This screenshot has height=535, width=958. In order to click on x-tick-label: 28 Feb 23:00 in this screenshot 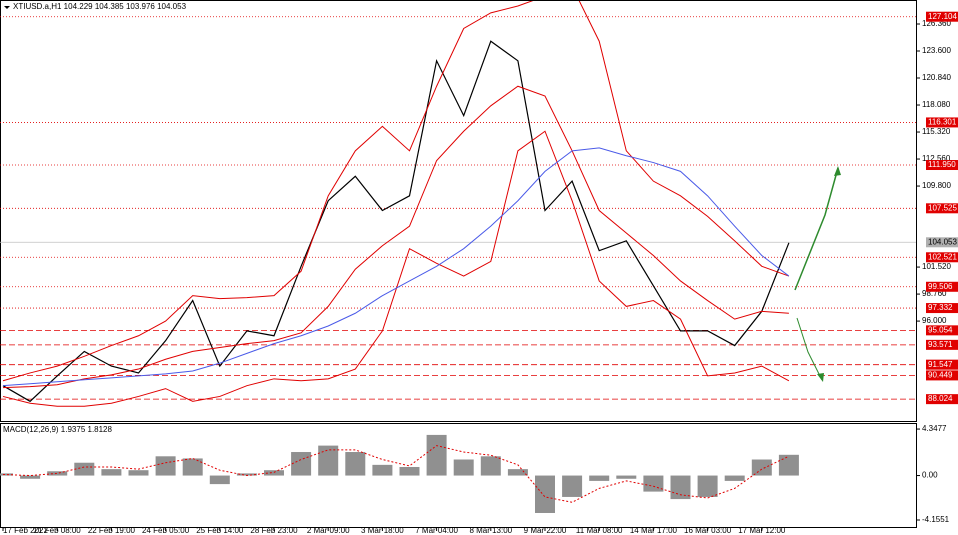, I will do `click(274, 530)`.